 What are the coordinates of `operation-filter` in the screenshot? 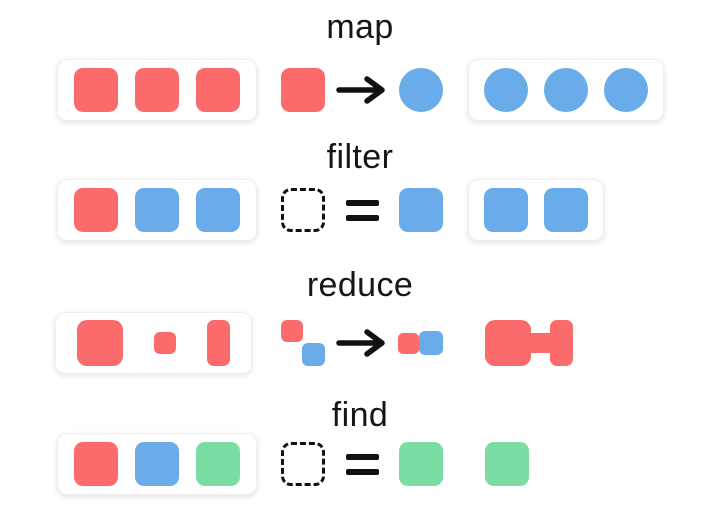 It's located at (362, 210).